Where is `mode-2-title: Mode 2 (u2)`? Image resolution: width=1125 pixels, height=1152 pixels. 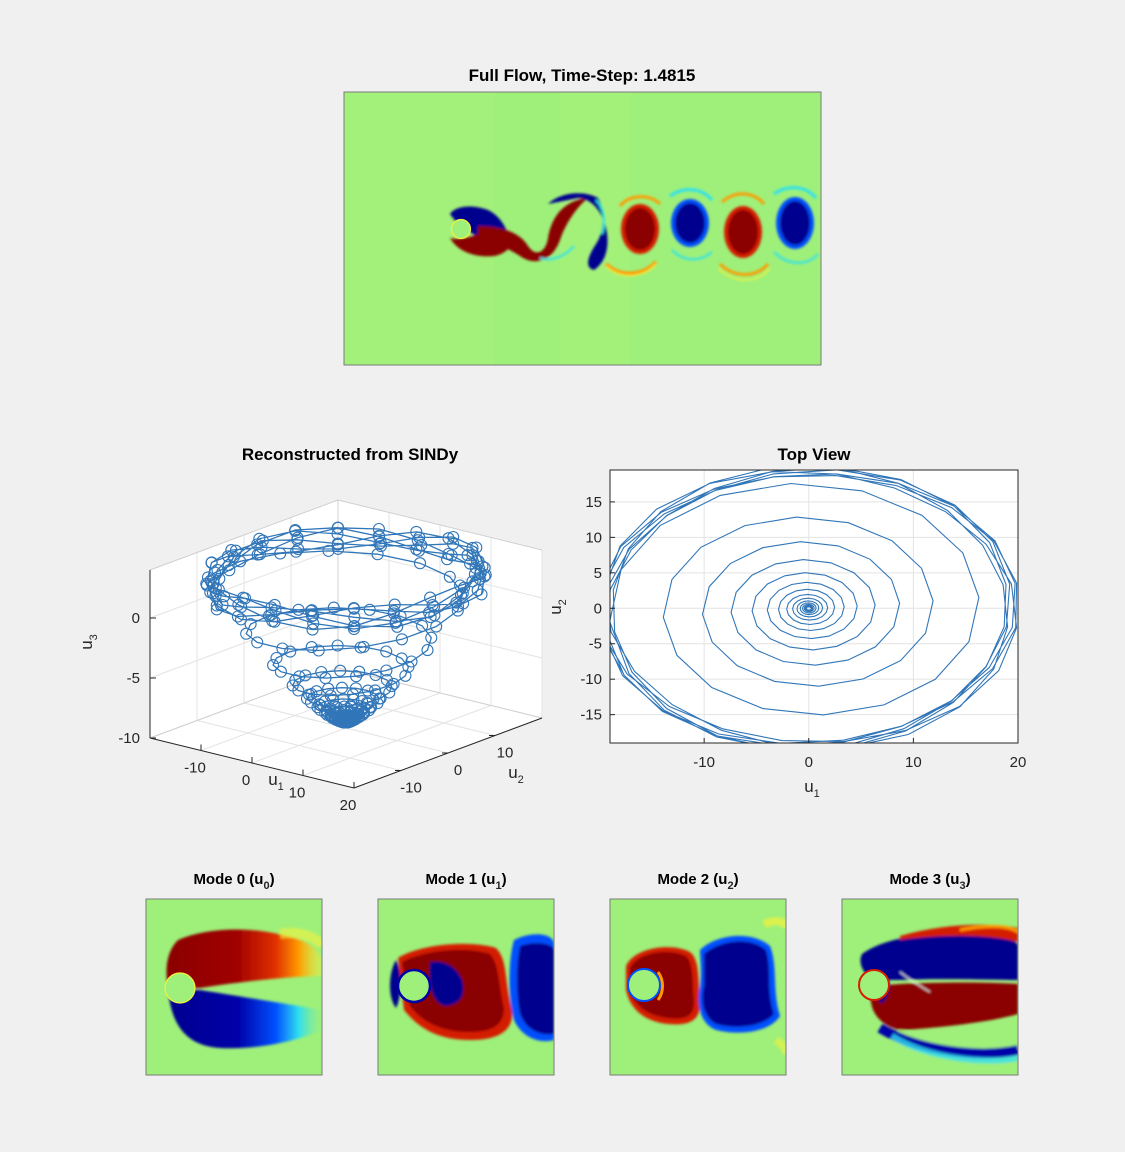
mode-2-title: Mode 2 (u2) is located at coordinates (697, 881).